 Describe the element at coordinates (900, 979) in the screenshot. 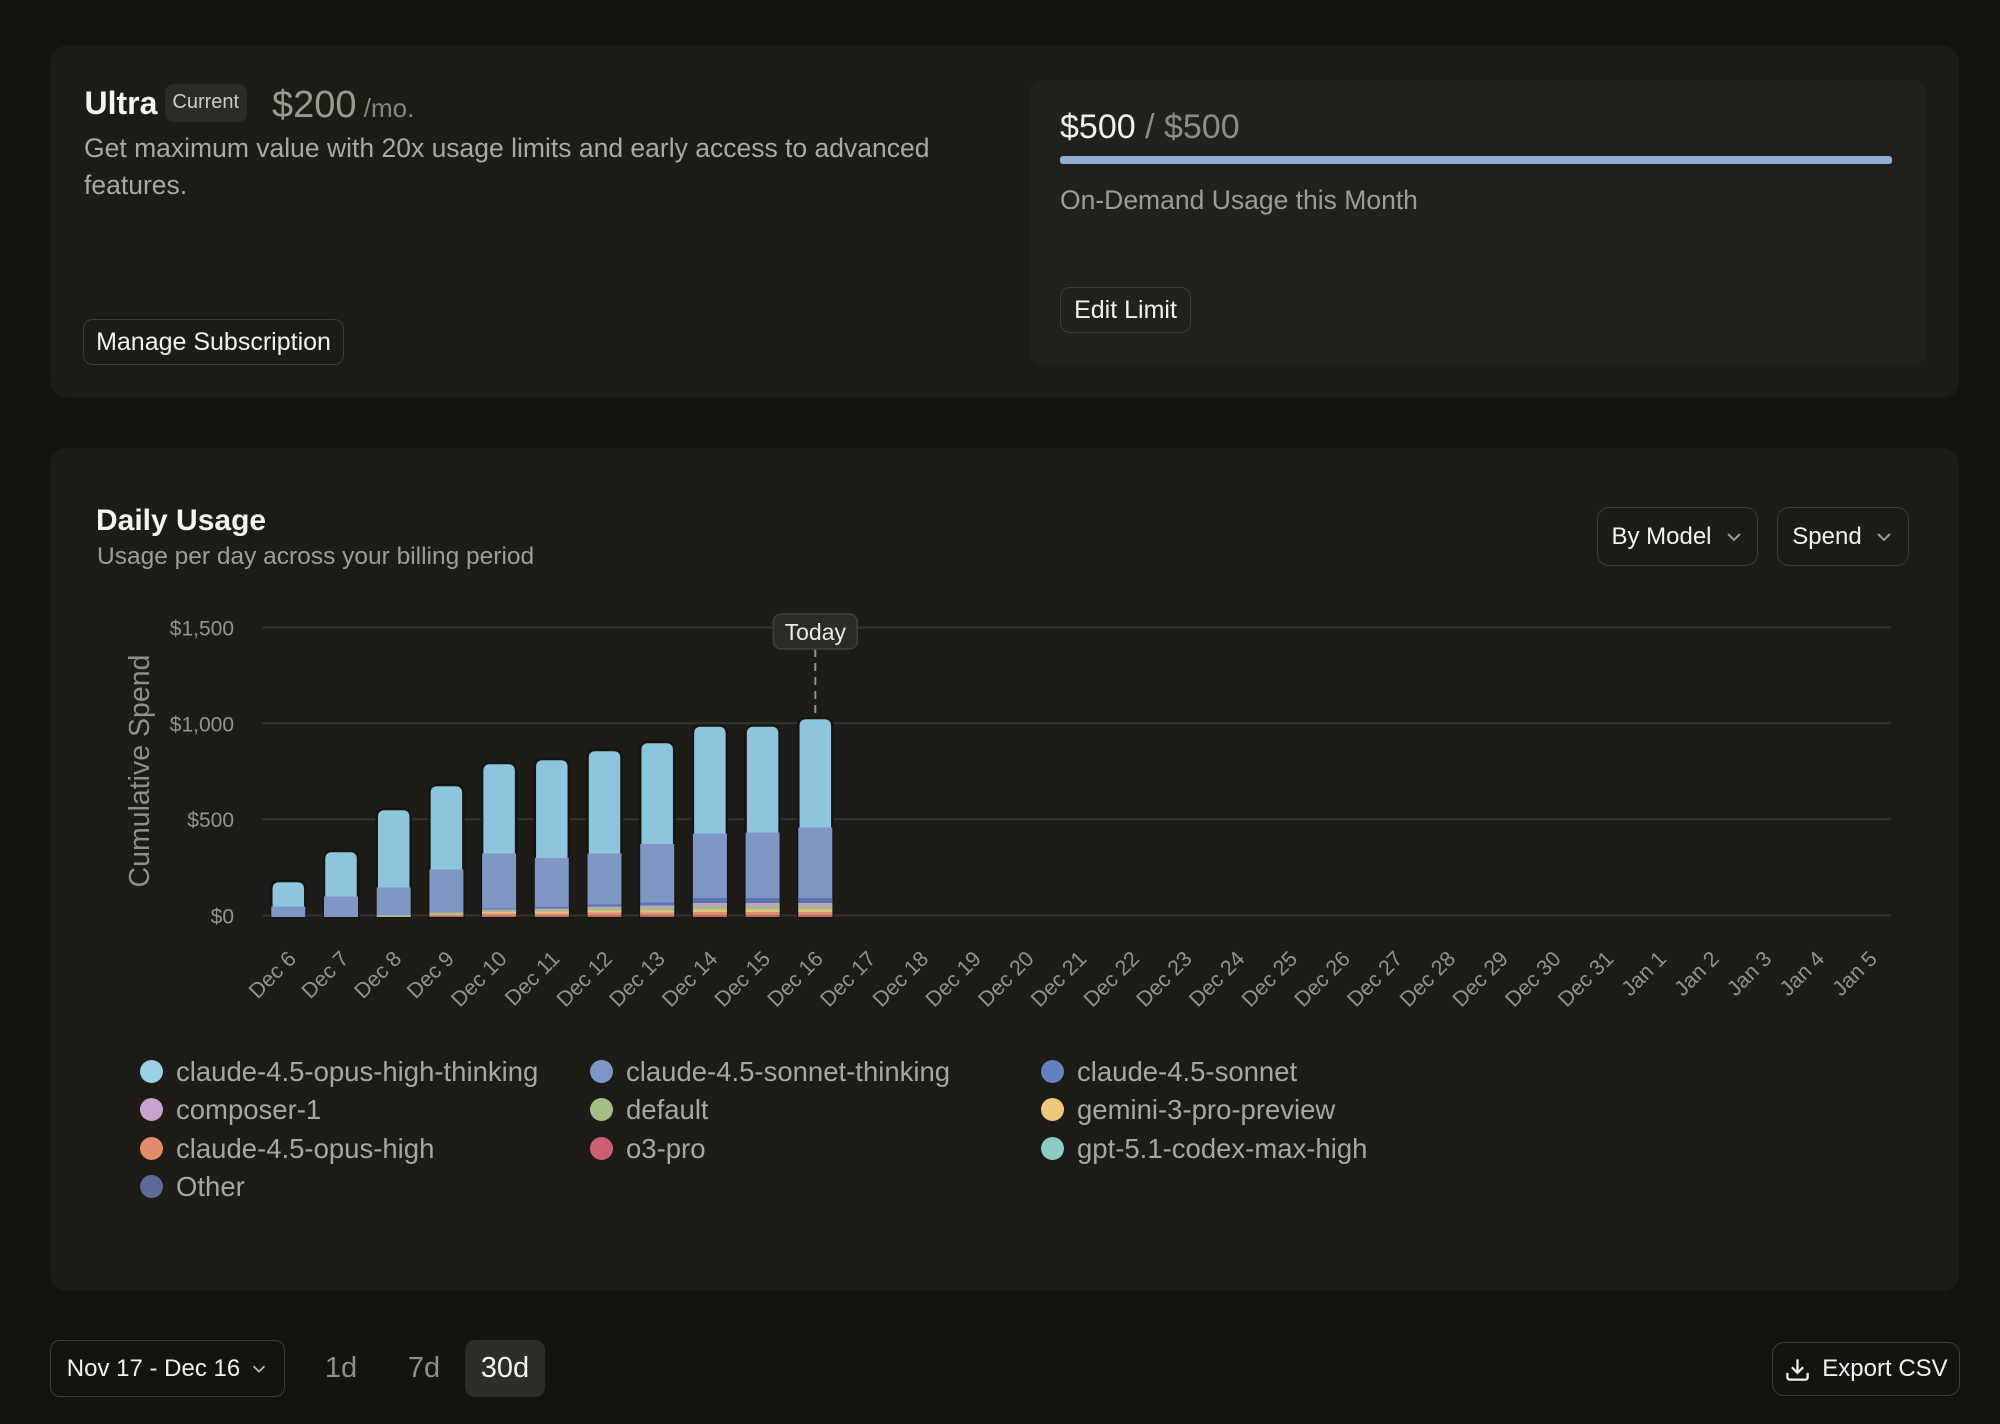

I see `svg-text: Dec 18` at that location.